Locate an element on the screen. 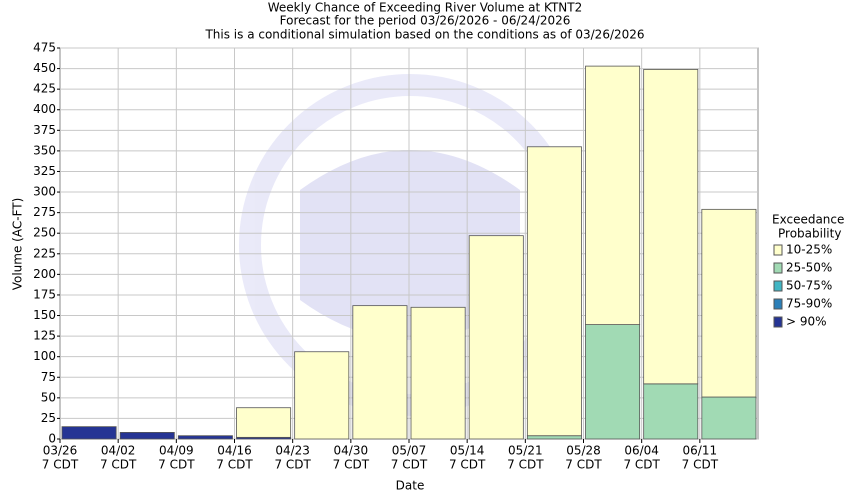  y-tick-label: 325 is located at coordinates (44, 171).